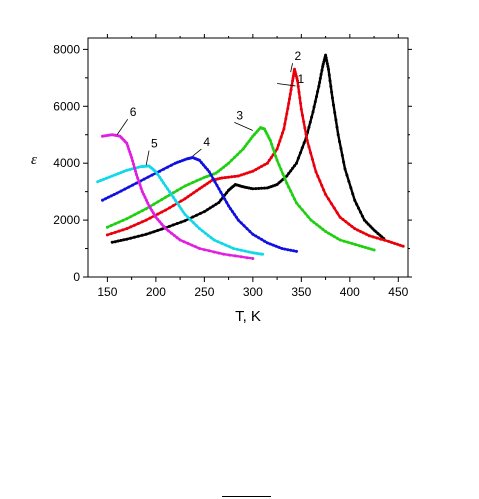 This screenshot has width=479, height=499. What do you see at coordinates (66, 49) in the screenshot?
I see `y-tick-label: 8000` at bounding box center [66, 49].